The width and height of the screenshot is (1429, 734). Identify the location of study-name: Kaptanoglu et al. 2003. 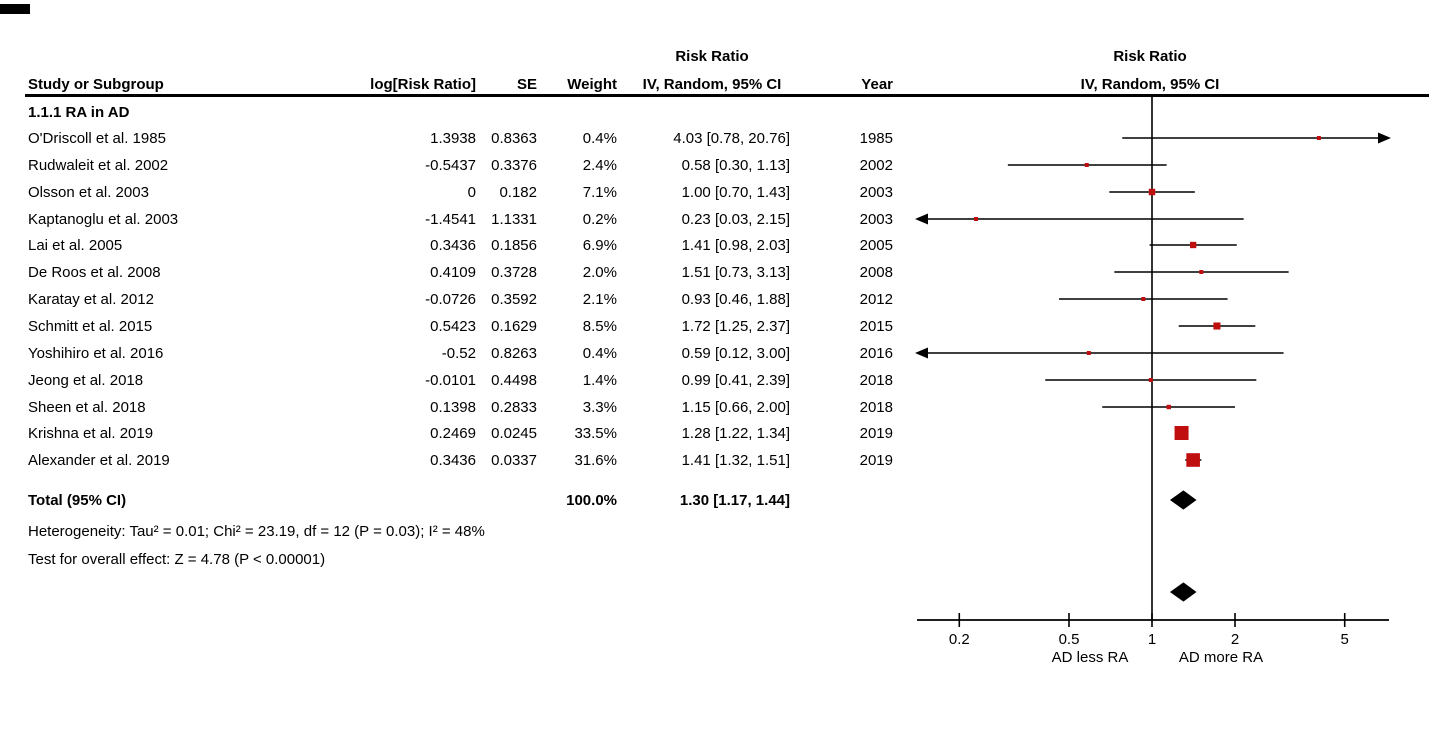
(103, 219).